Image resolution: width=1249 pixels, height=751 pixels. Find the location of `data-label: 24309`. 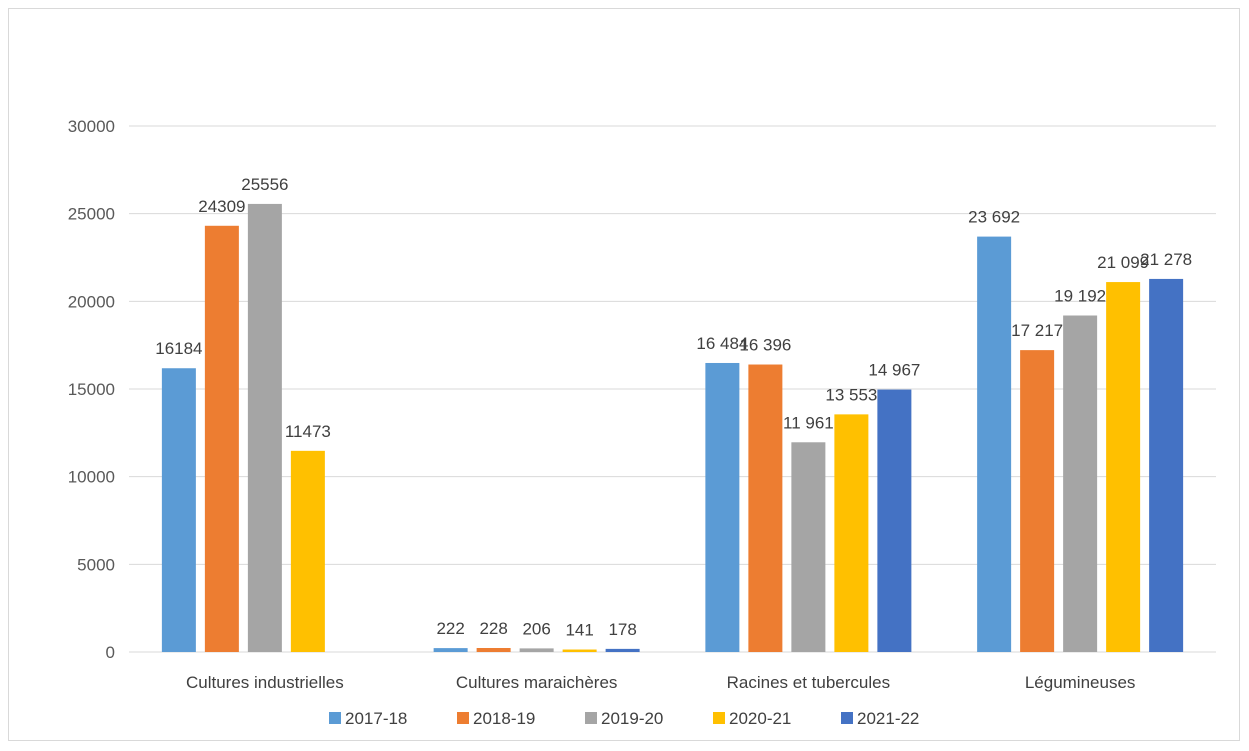

data-label: 24309 is located at coordinates (221, 206).